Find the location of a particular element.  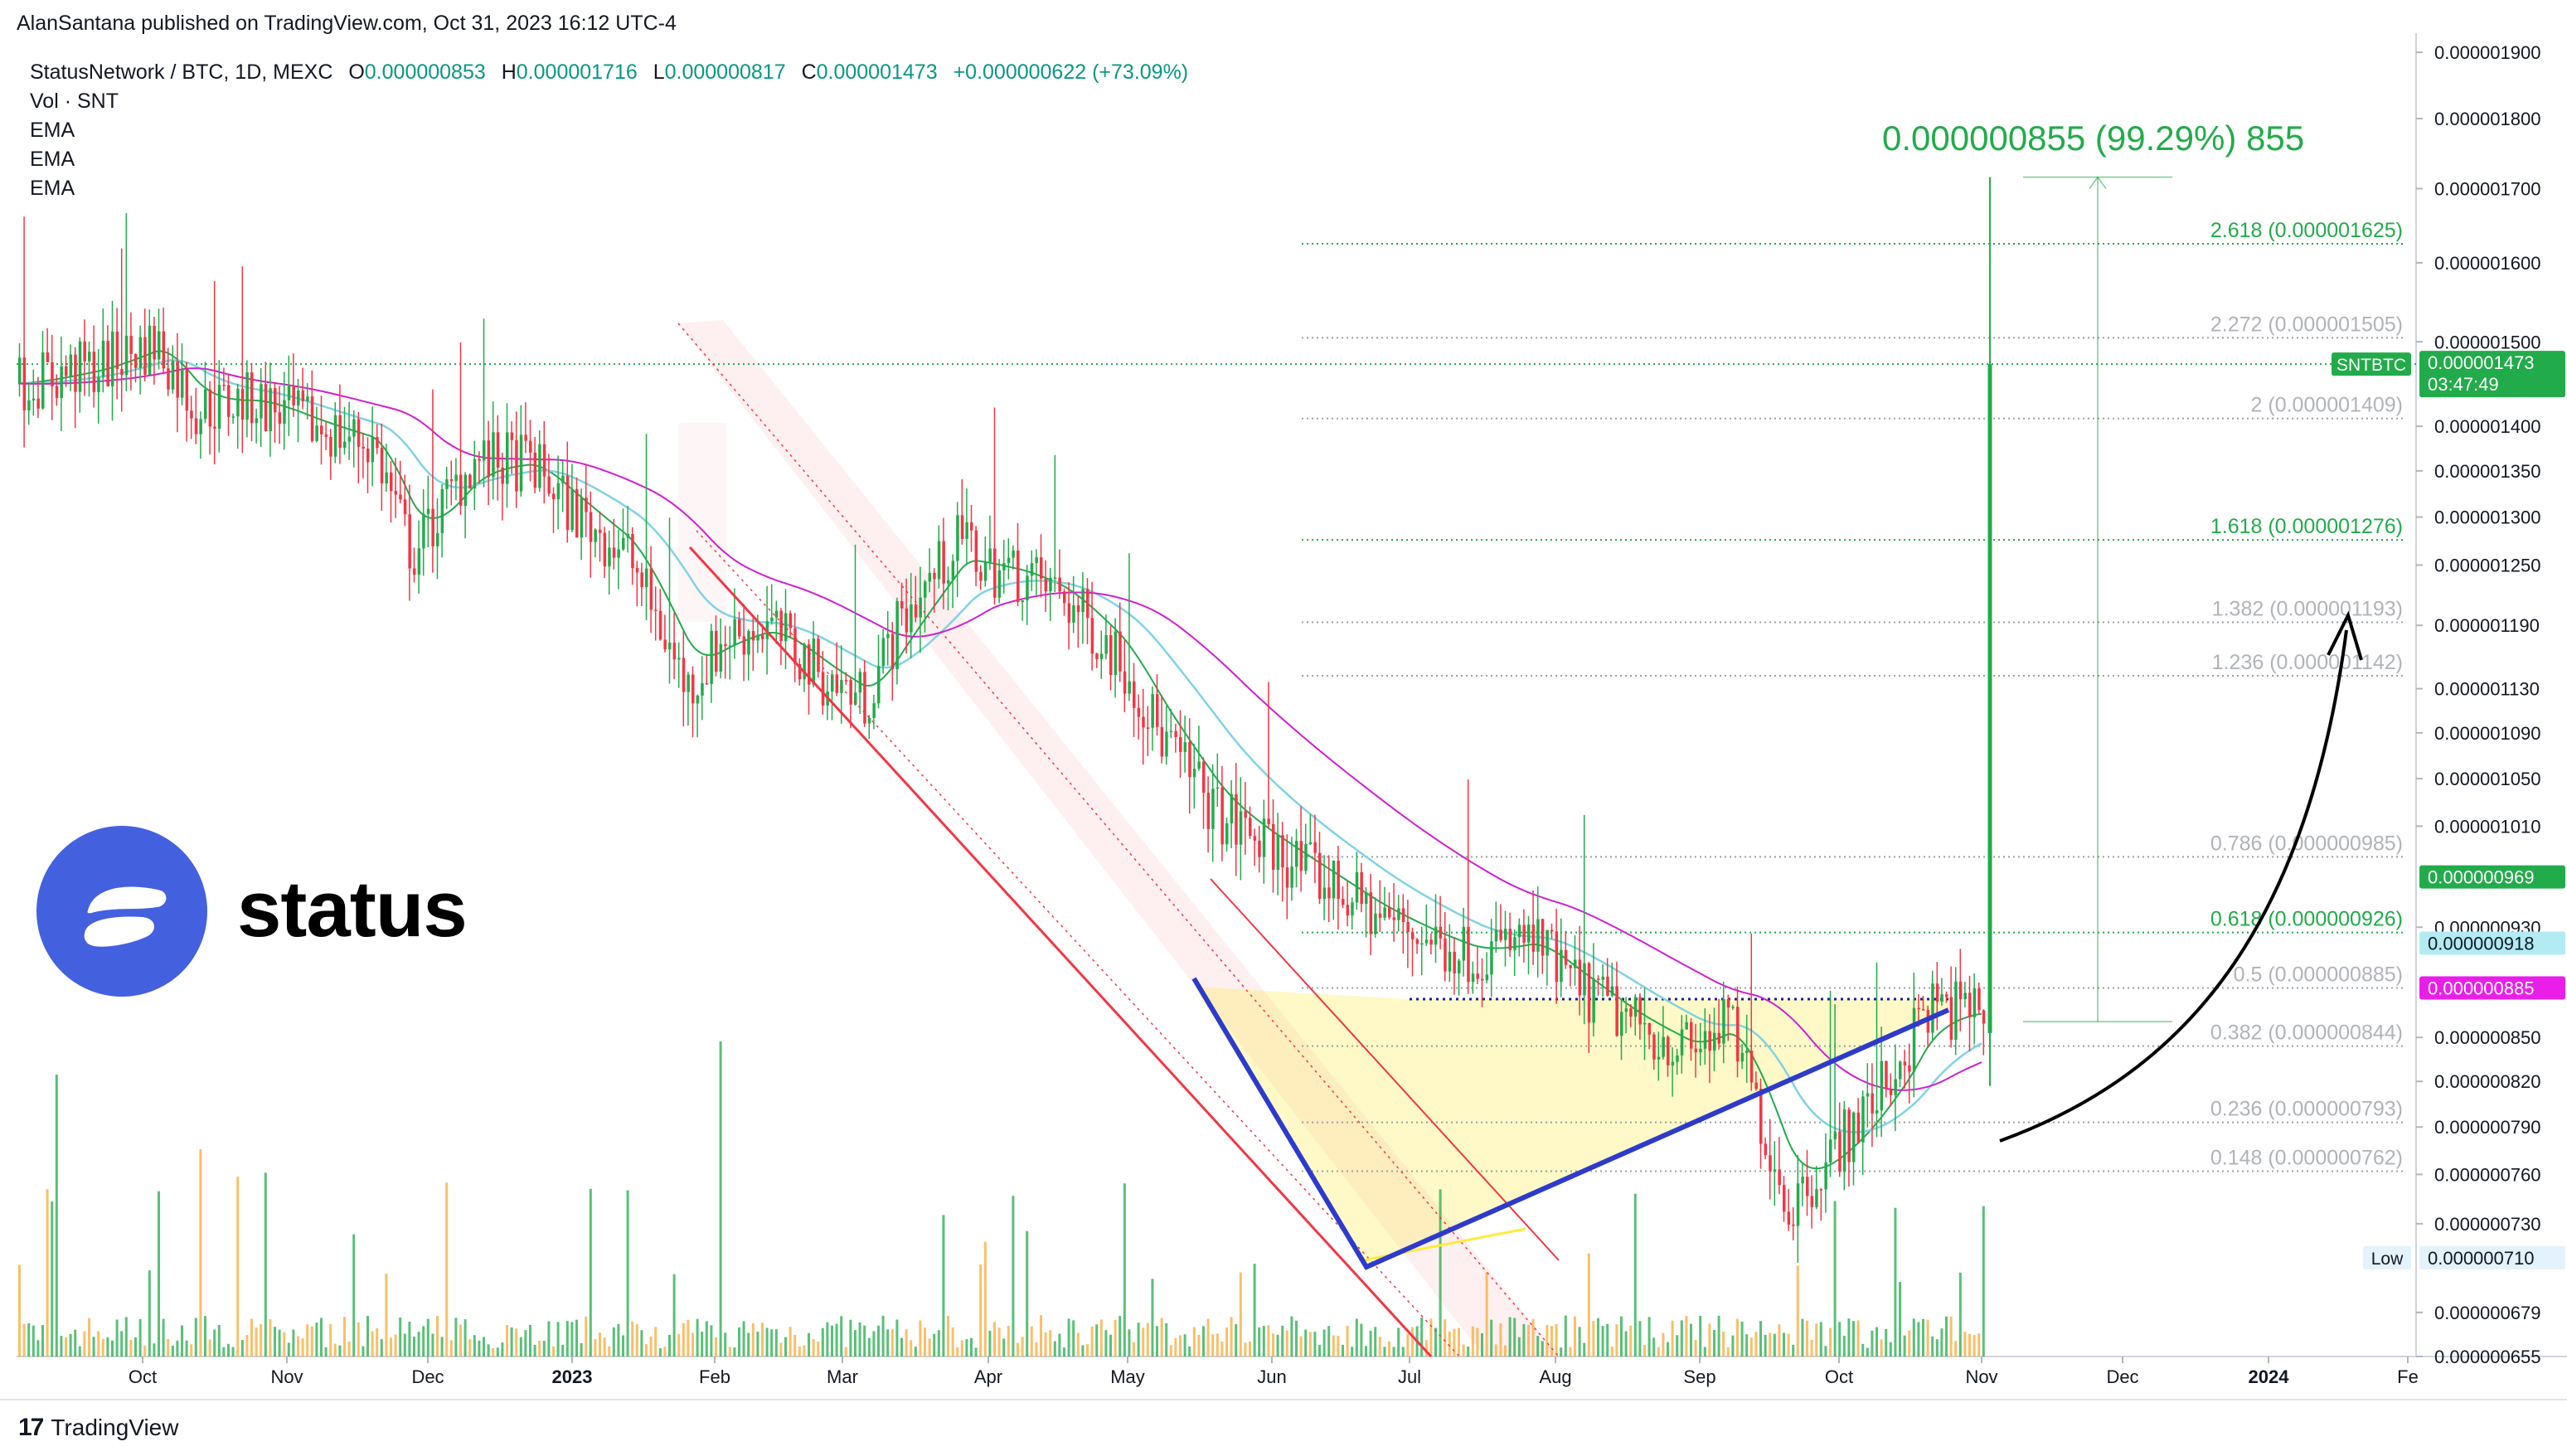

open-label: O is located at coordinates (356, 72).